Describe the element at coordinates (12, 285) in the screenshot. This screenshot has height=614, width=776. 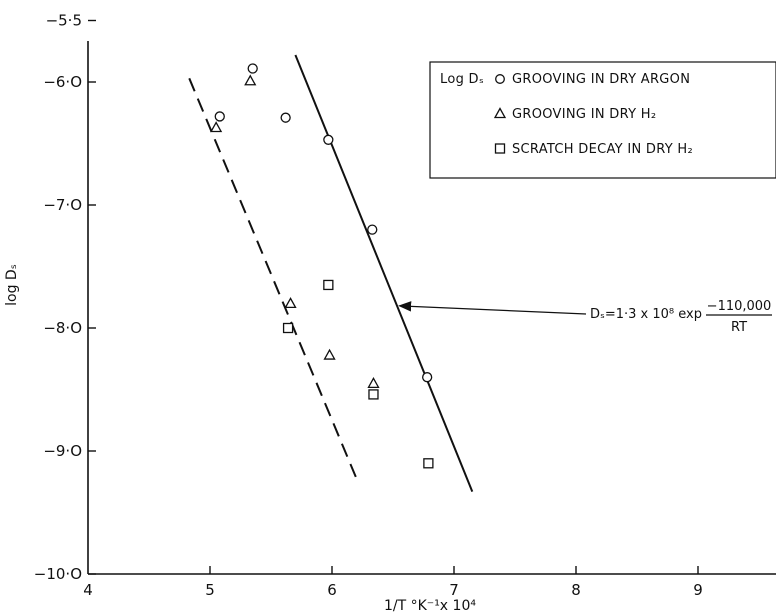
I see `y-axis-title: log Dₛ` at that location.